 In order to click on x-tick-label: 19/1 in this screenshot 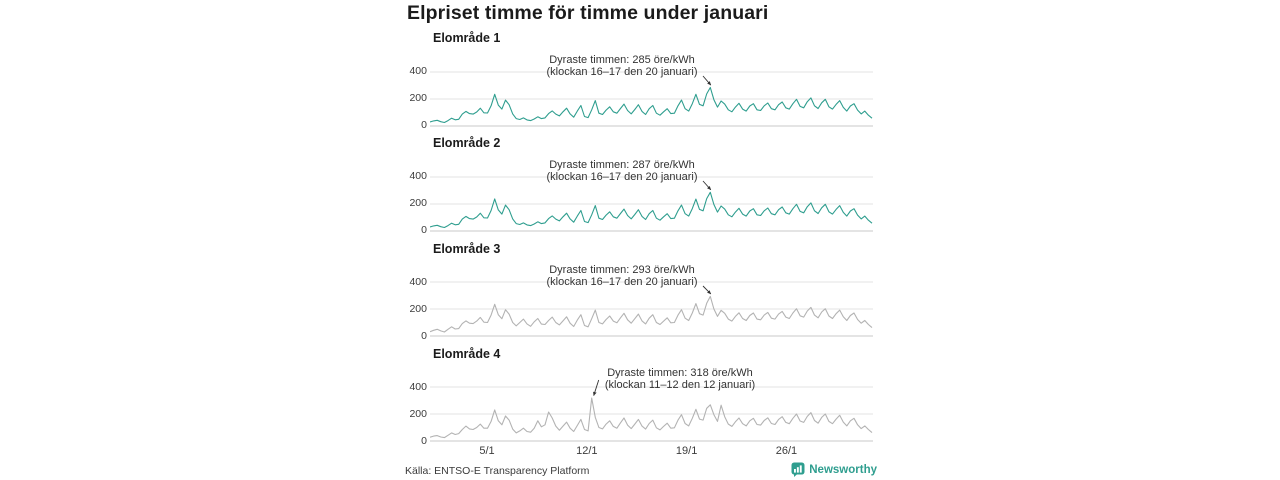, I will do `click(686, 450)`.